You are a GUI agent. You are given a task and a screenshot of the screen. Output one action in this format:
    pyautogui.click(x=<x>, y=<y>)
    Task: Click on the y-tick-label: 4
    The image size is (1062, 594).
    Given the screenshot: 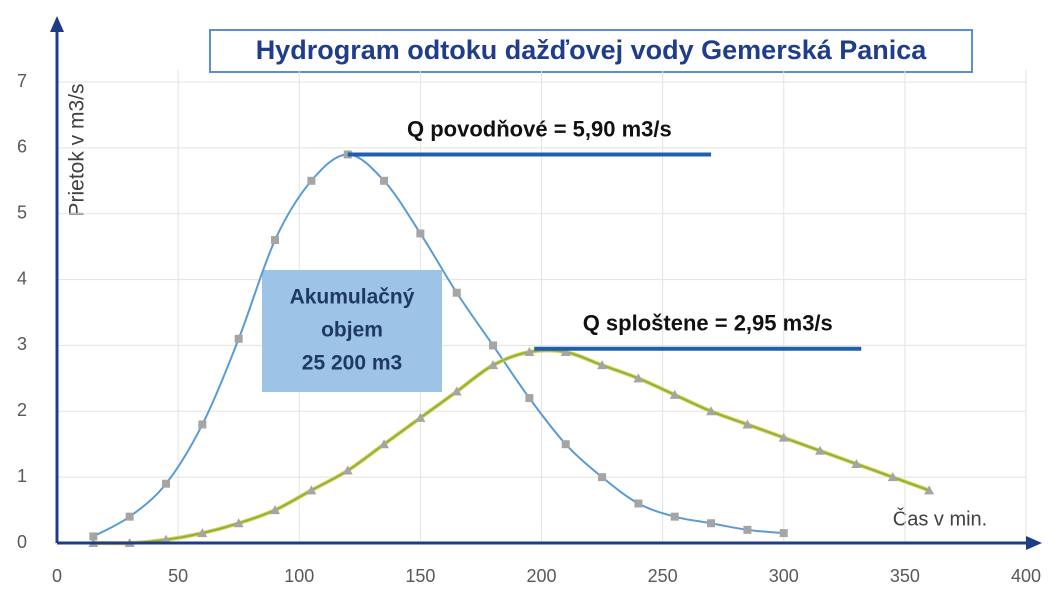 What is the action you would take?
    pyautogui.click(x=22, y=278)
    